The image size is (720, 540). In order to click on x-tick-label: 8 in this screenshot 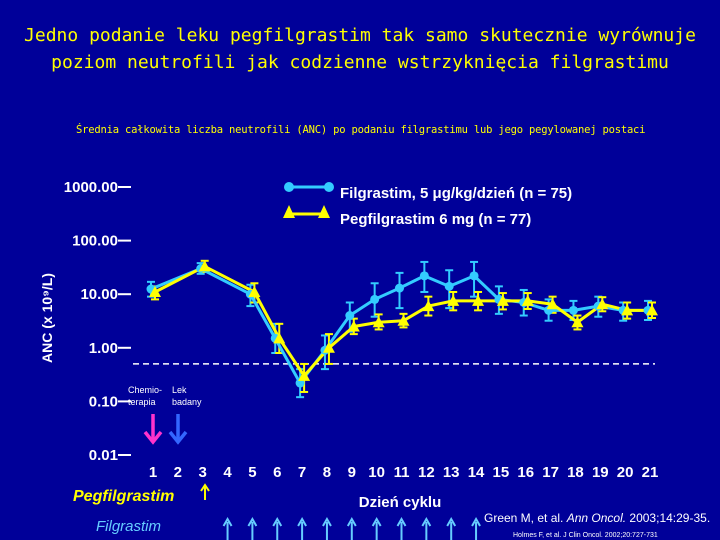, I will do `click(327, 472)`.